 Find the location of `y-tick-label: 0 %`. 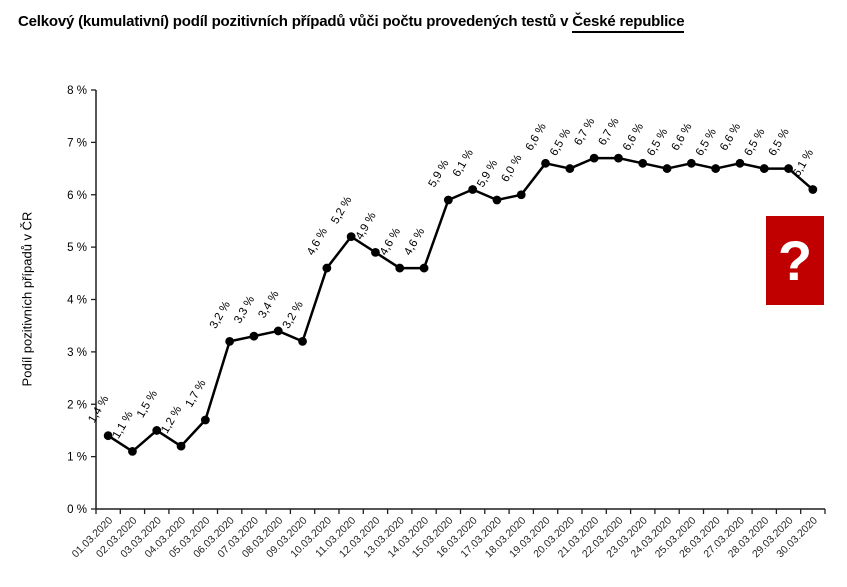

y-tick-label: 0 % is located at coordinates (77, 510).